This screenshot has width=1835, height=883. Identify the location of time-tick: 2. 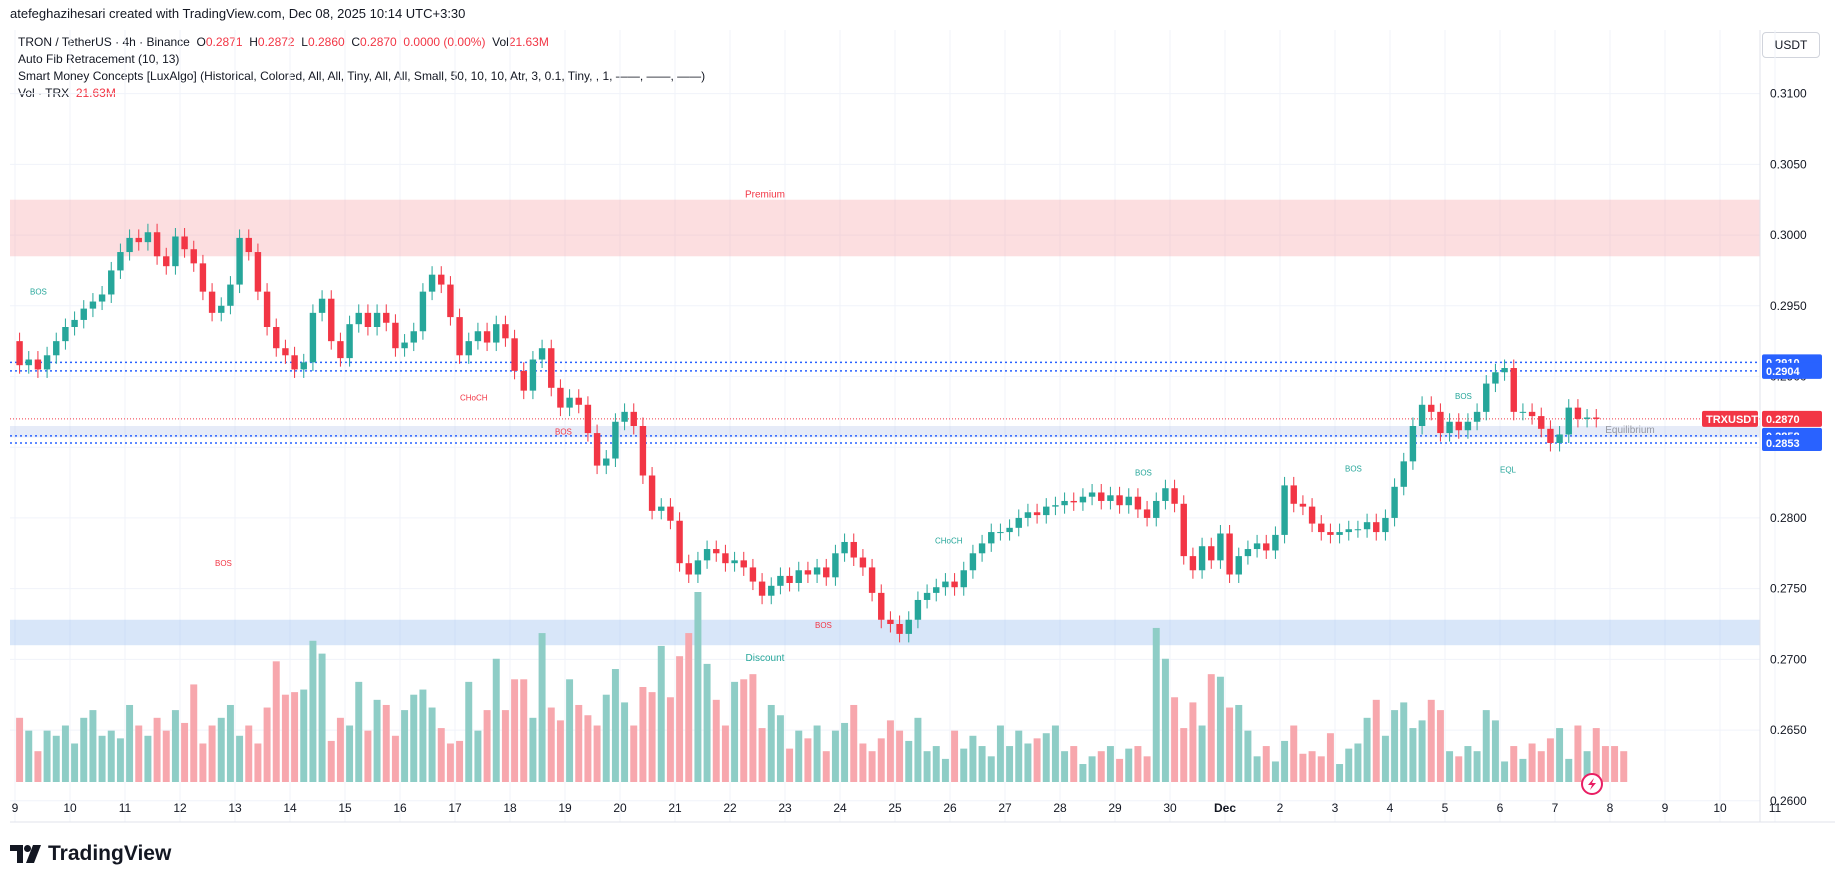
(1280, 808).